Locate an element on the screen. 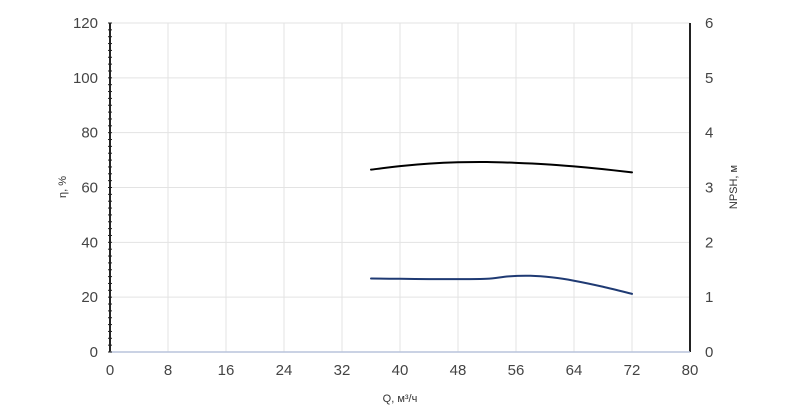 The image size is (800, 408). y2-tick-label: 2 is located at coordinates (709, 242).